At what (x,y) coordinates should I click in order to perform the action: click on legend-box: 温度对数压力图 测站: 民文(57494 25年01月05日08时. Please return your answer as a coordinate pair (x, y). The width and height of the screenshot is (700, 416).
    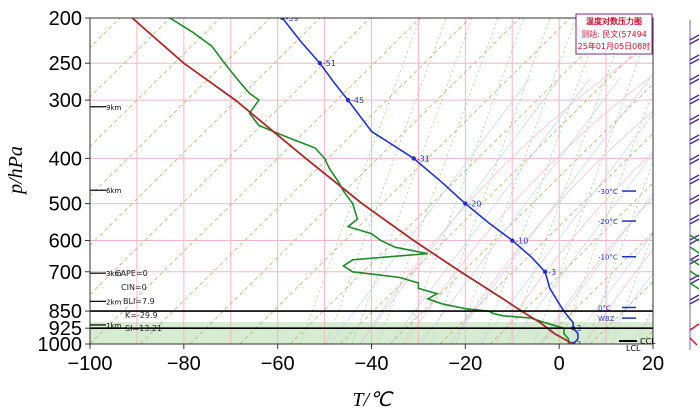
    Looking at the image, I should click on (614, 34).